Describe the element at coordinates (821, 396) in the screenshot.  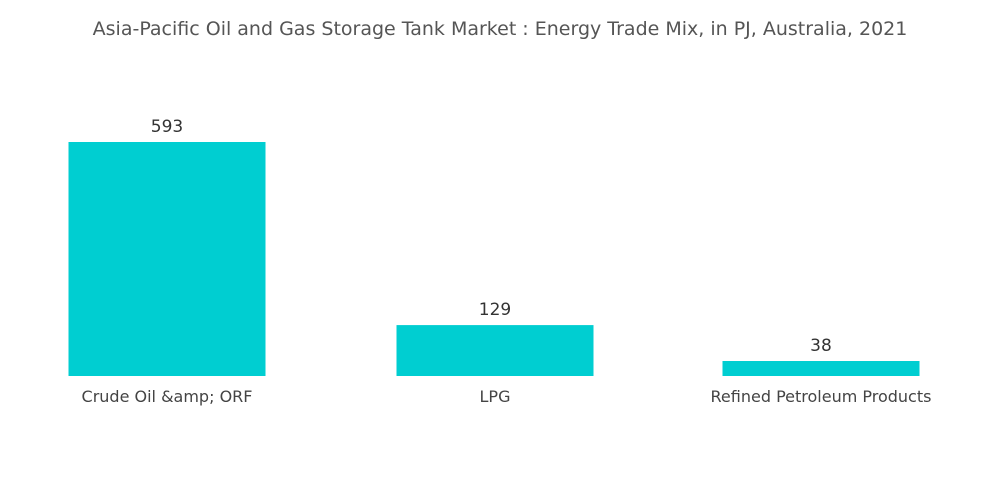
I see `category-label-3: Refined Petroleum Products` at that location.